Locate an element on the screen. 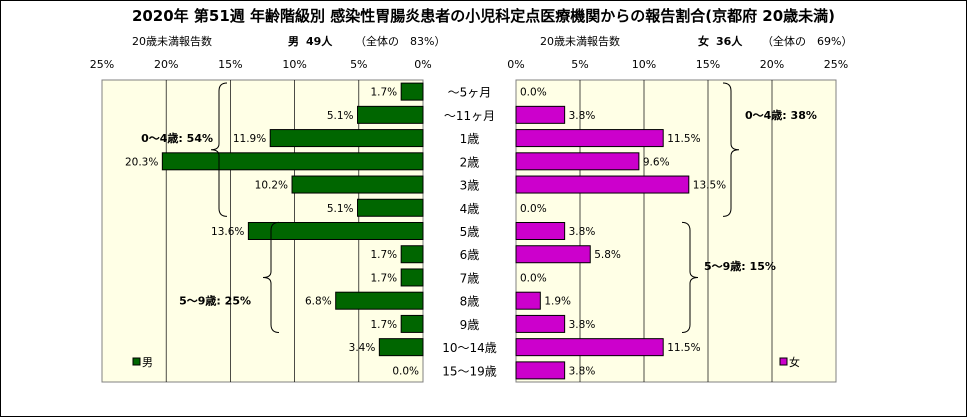 This screenshot has height=417, width=967. male-5-9-brace is located at coordinates (271, 277).